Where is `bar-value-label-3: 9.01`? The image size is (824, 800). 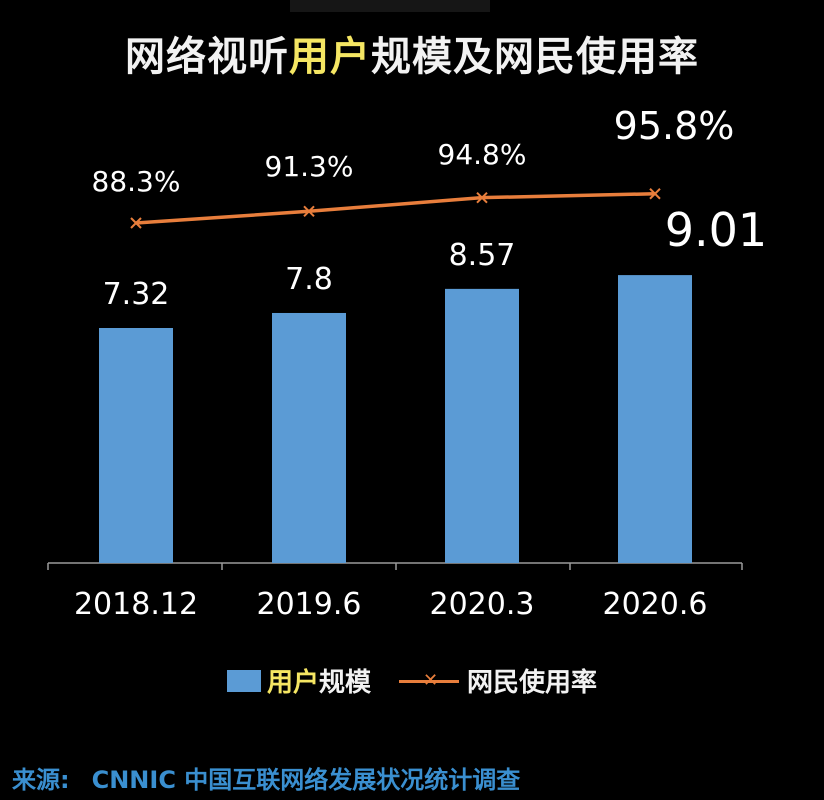
bar-value-label-3: 9.01 is located at coordinates (716, 230).